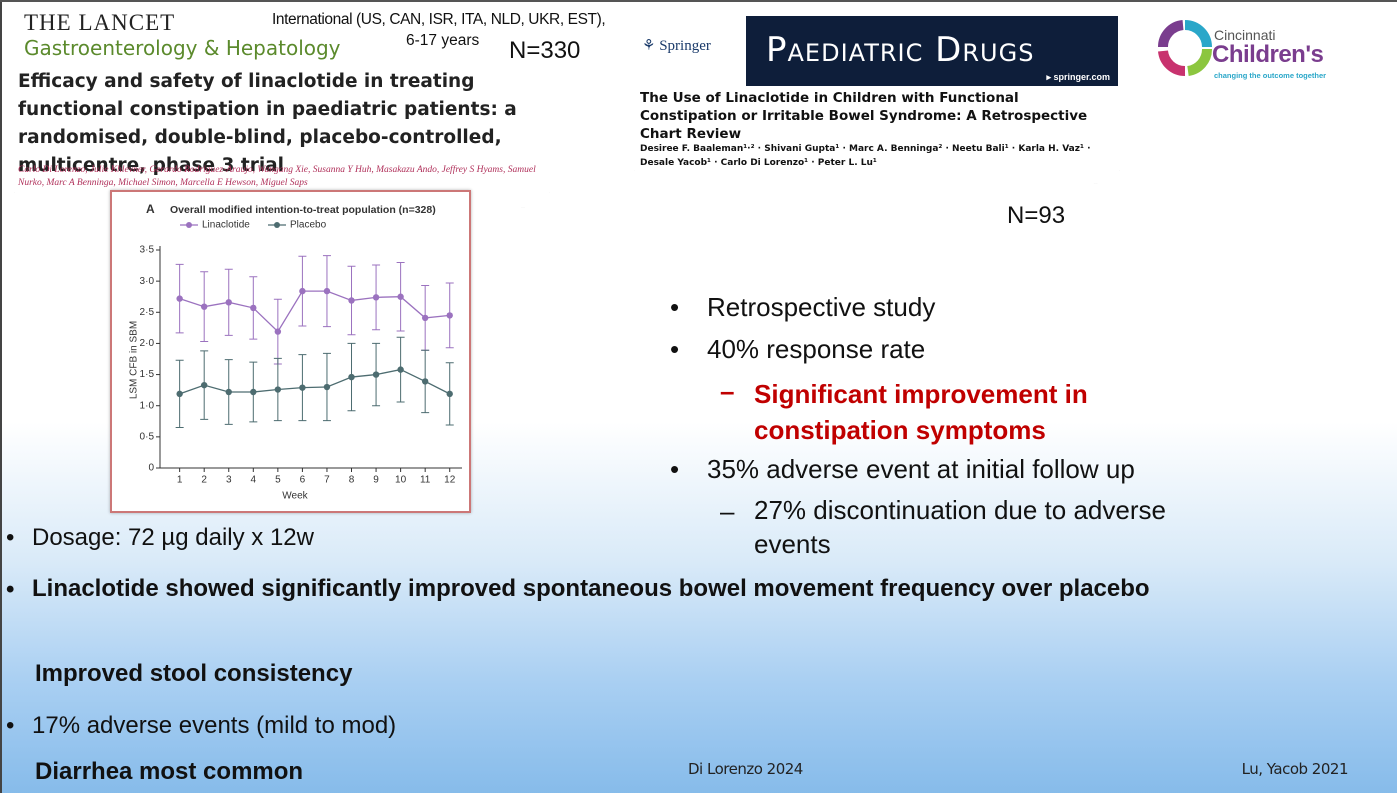  What do you see at coordinates (278, 480) in the screenshot?
I see `x-tick-label: 5` at bounding box center [278, 480].